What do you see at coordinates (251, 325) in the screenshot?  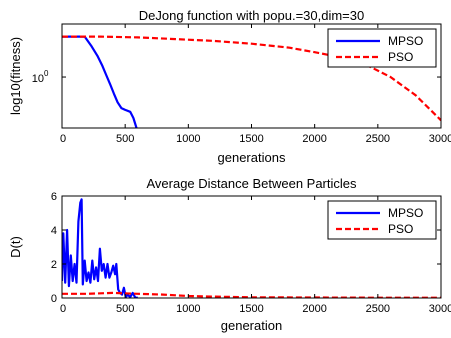 I see `x-axis-label: generation` at bounding box center [251, 325].